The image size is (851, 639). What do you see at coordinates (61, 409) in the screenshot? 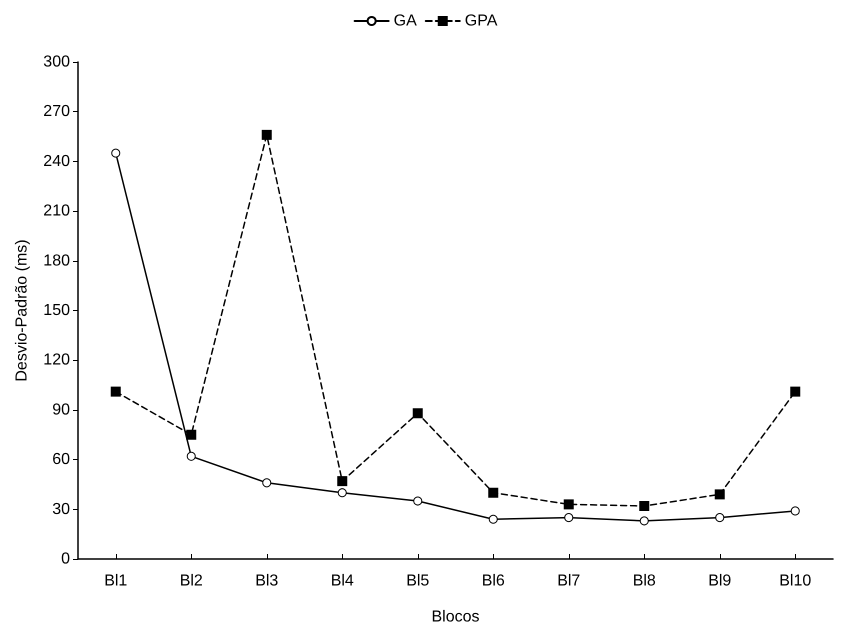
I see `y-tick-label: 90` at bounding box center [61, 409].